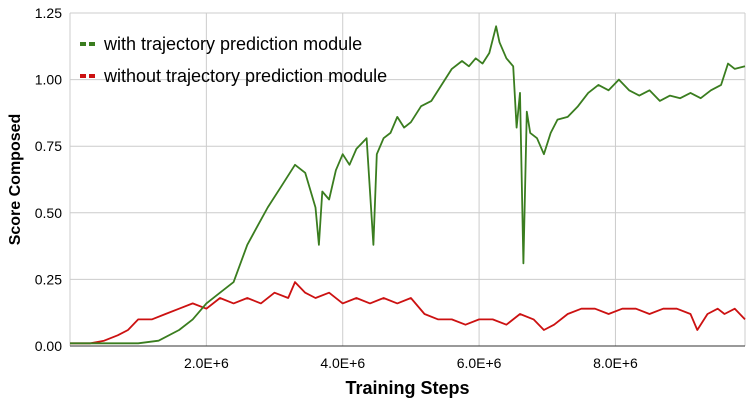 Image resolution: width=751 pixels, height=404 pixels. I want to click on x-tick-label: 4.0E+6, so click(342, 363).